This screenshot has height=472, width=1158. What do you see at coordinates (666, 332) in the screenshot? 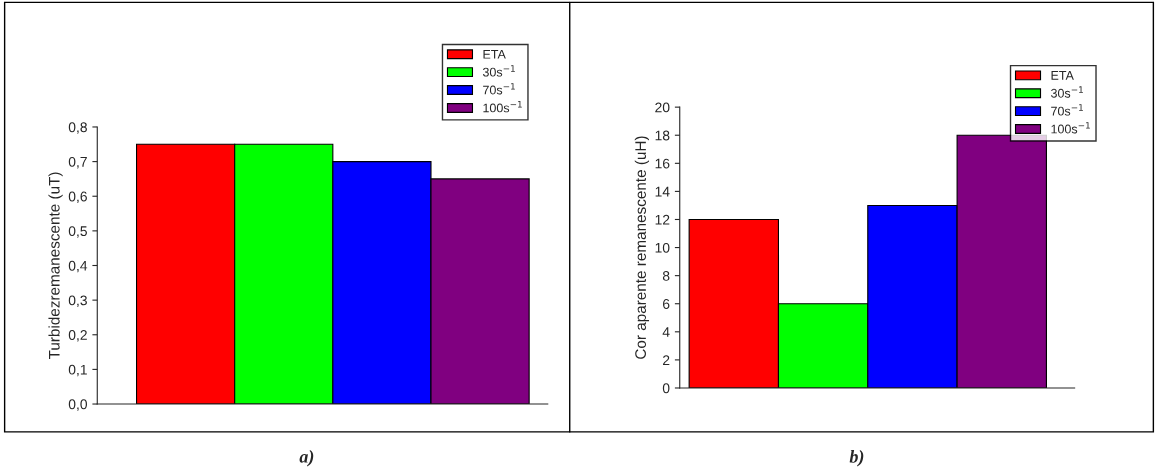
I see `y-tick-label: 4` at bounding box center [666, 332].